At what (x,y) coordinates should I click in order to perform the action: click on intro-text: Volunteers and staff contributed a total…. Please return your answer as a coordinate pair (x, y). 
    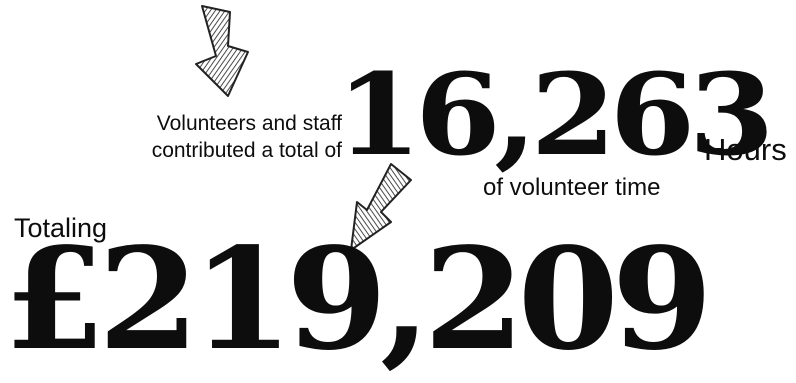
    Looking at the image, I should click on (229, 137).